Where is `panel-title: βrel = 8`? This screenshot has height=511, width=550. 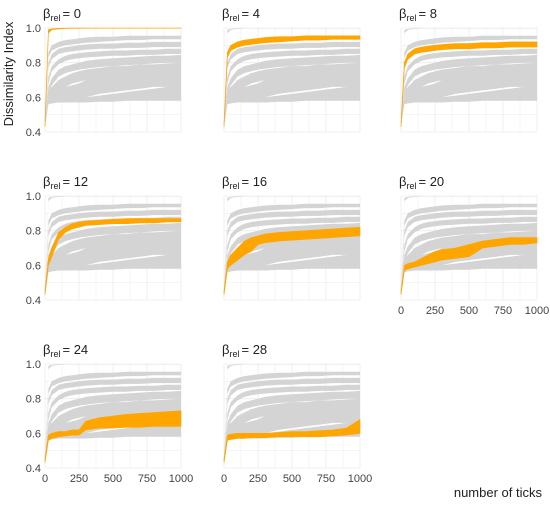 panel-title: βrel = 8 is located at coordinates (418, 14).